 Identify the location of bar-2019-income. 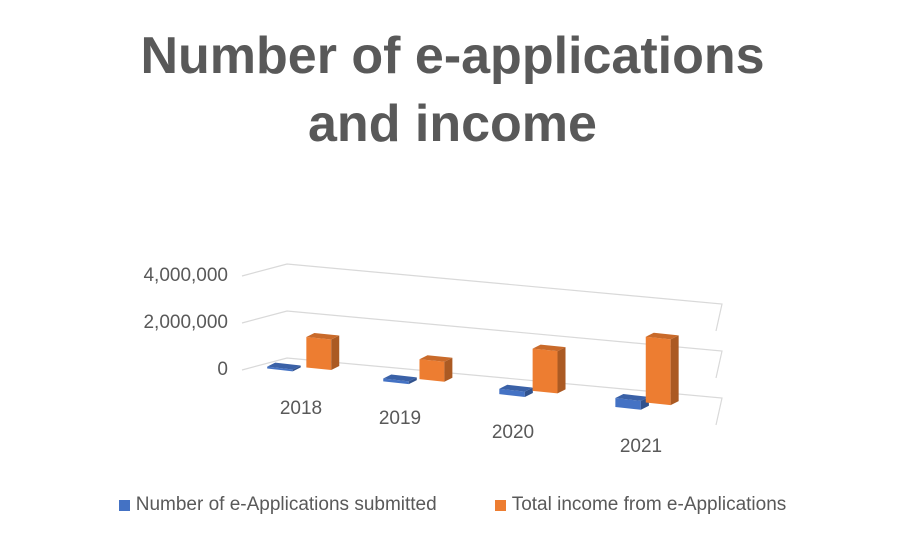
(436, 368).